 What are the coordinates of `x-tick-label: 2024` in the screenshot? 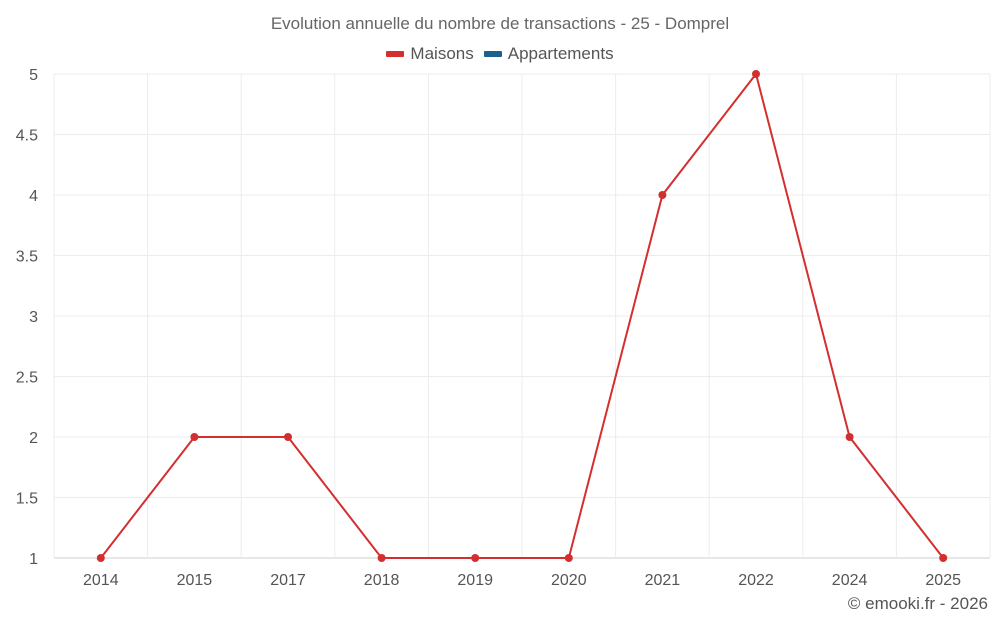 It's located at (850, 580).